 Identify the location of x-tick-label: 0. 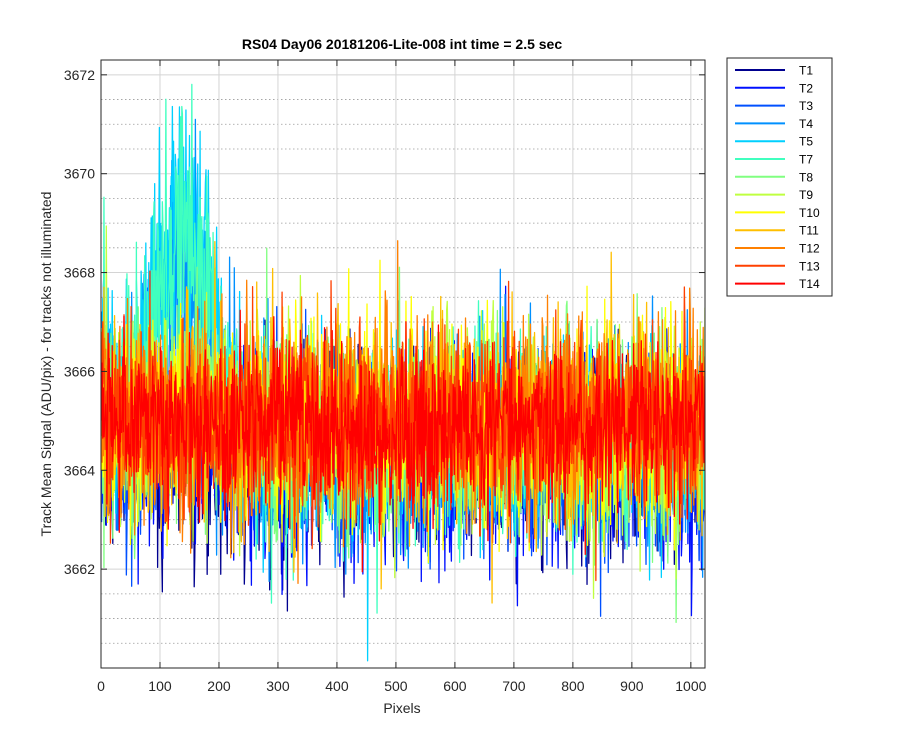
(101, 686).